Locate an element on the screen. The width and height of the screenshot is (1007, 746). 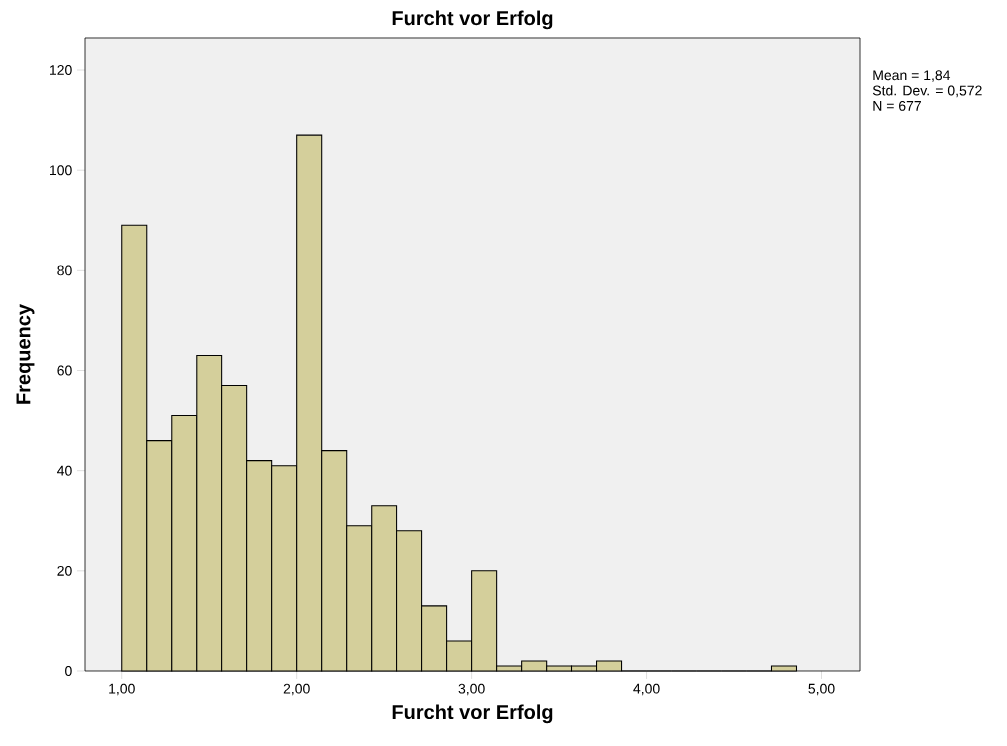
x-axis-title: Furcht vor Erfolg is located at coordinates (472, 714).